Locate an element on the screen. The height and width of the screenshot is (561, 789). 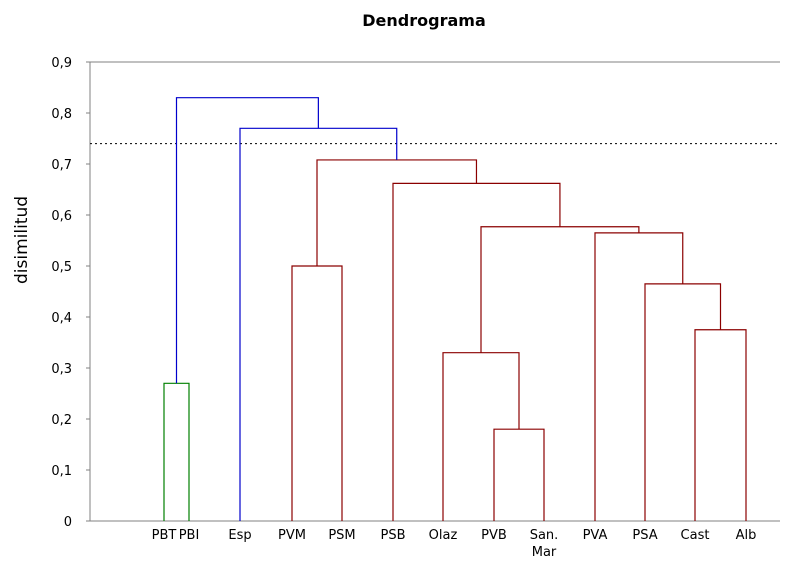
leaf-label-PVB: PVB is located at coordinates (494, 535).